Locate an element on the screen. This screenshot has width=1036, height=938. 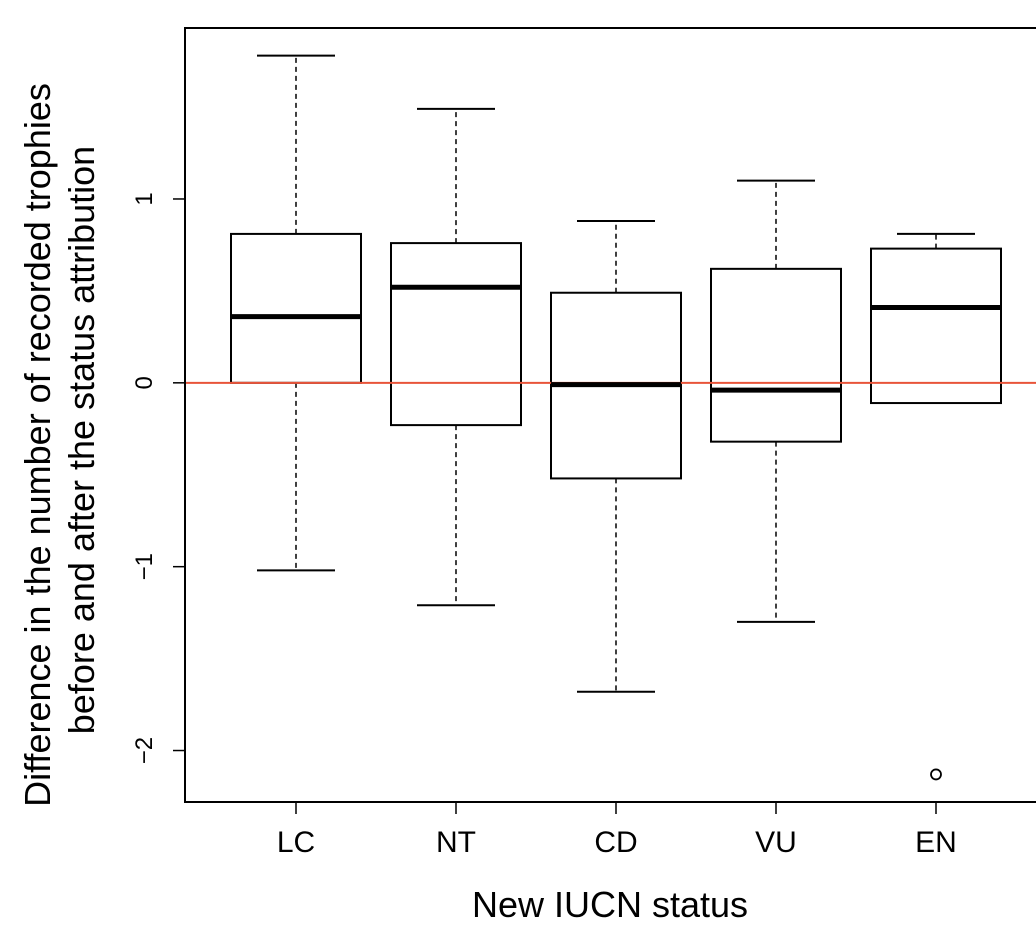
x-axis: LC NT CD VU EN is located at coordinates (617, 830).